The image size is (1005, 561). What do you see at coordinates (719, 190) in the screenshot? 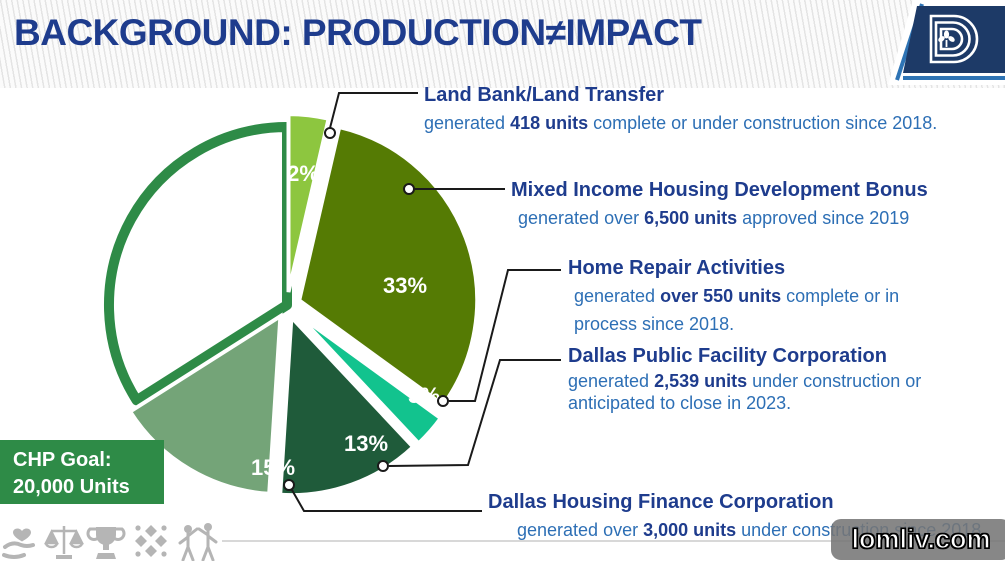
I see `callout-title: Mixed Income Housing Development Bonus` at bounding box center [719, 190].